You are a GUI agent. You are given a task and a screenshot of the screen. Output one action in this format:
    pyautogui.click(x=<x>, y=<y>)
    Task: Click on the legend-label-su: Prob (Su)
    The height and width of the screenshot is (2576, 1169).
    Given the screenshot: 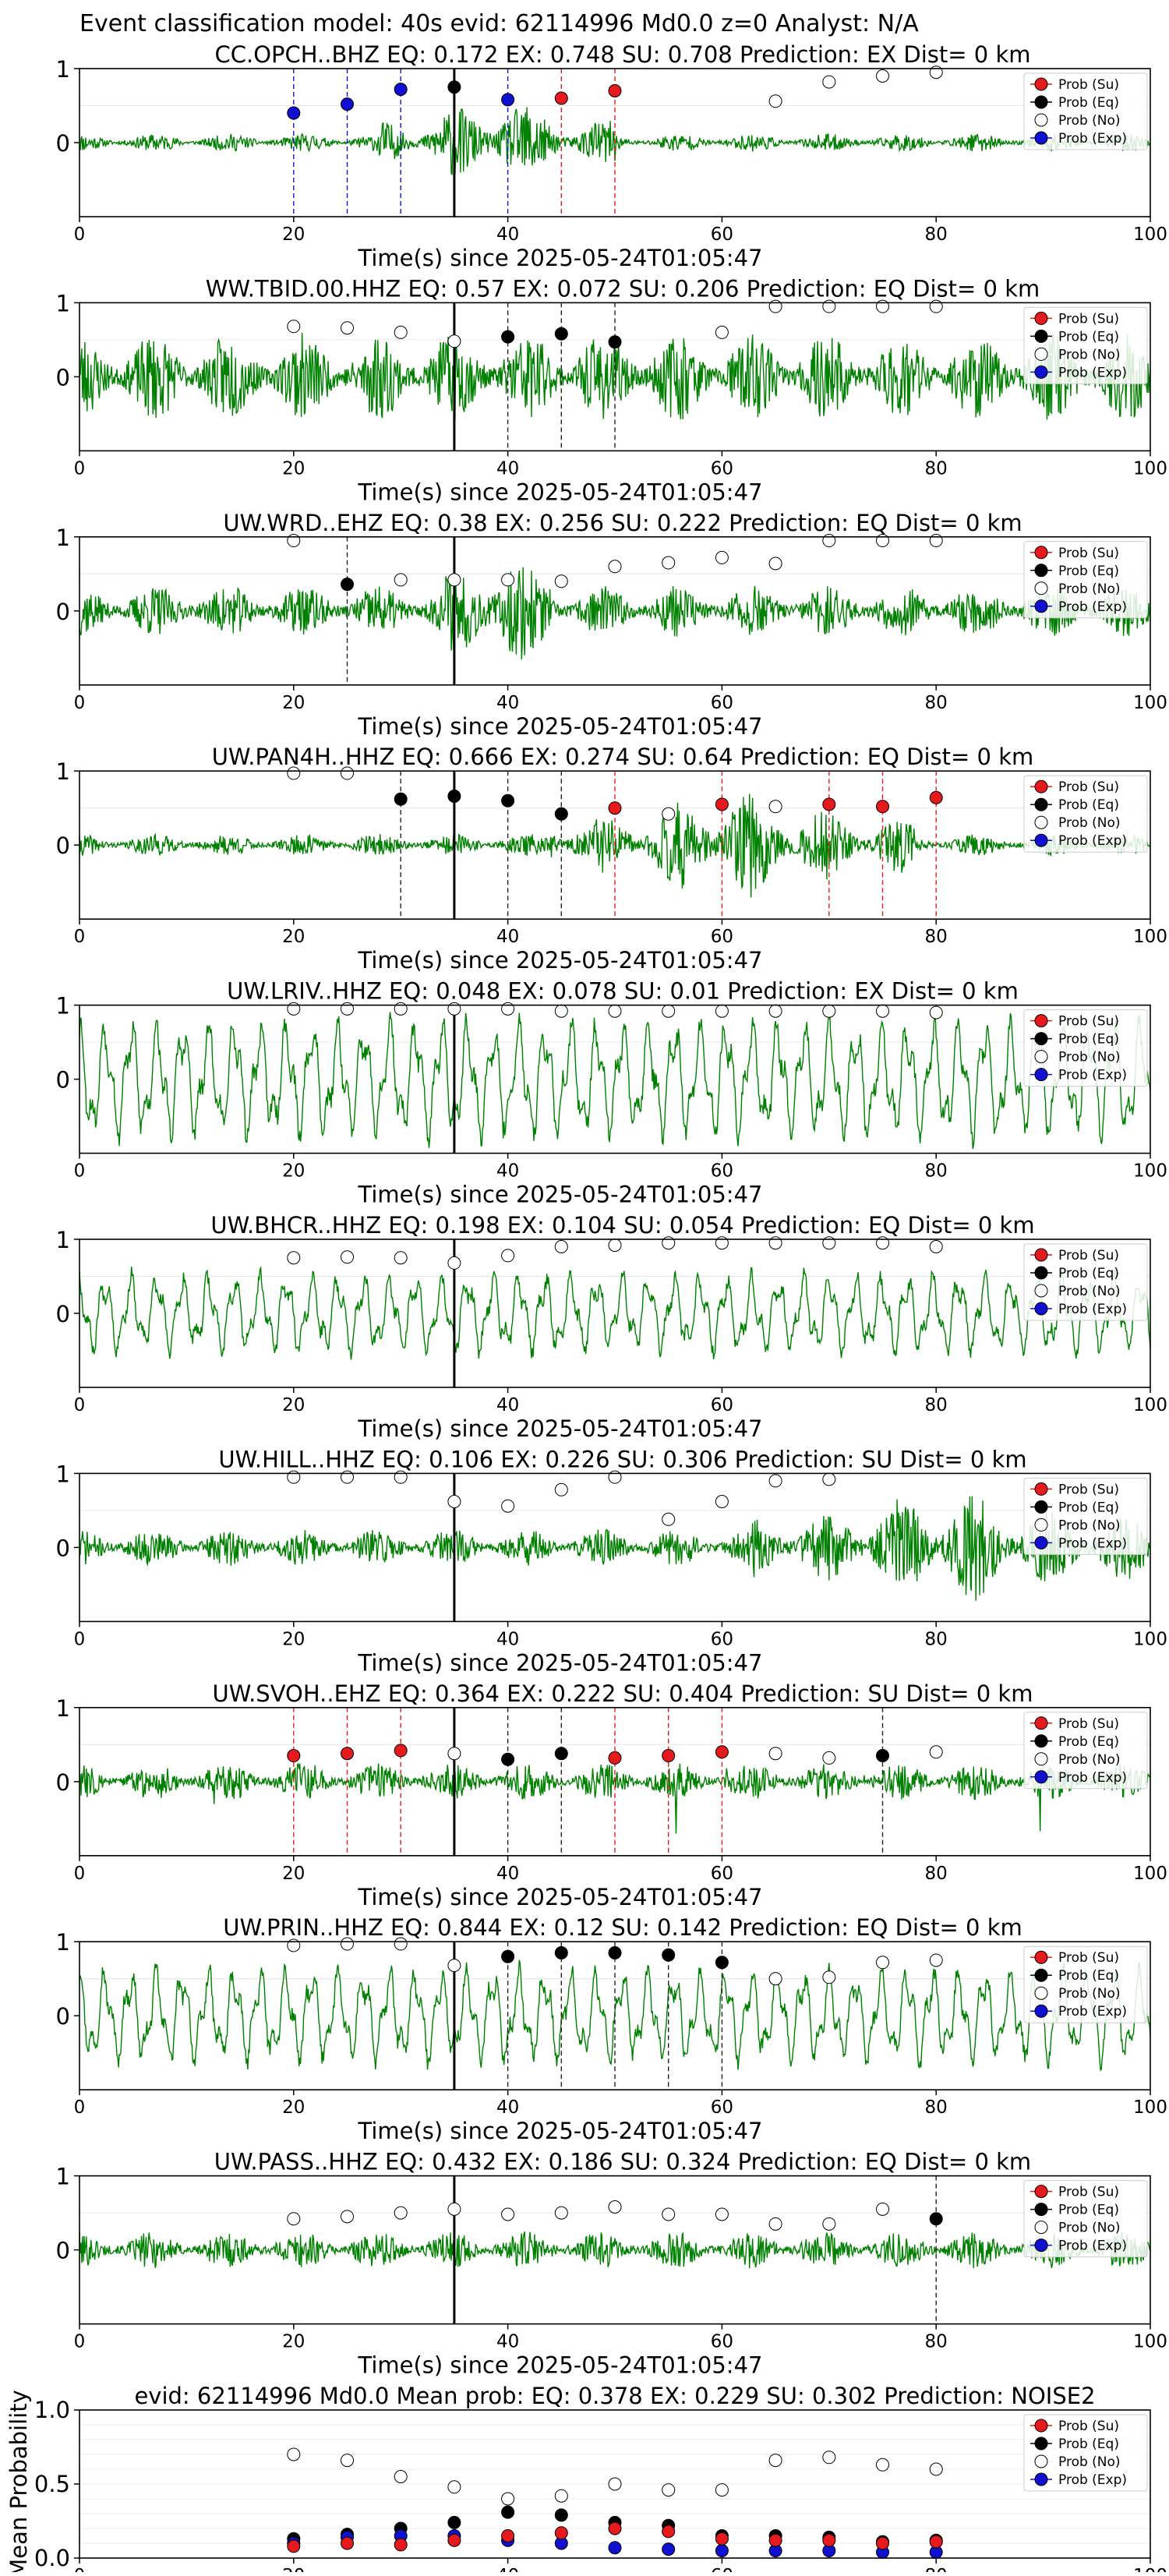 What is the action you would take?
    pyautogui.click(x=1088, y=1958)
    